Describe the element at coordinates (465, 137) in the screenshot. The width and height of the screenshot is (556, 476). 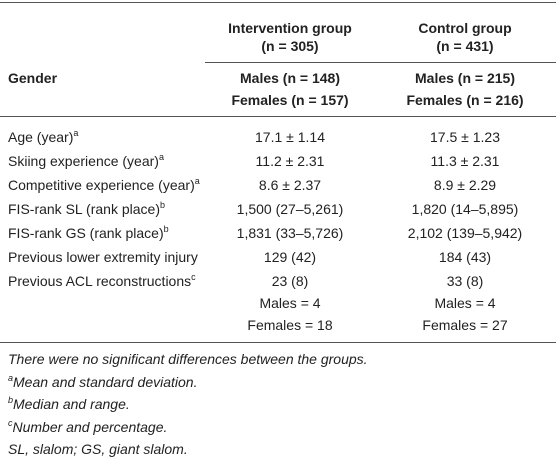
I see `cell: 17.5 ± 1.23` at that location.